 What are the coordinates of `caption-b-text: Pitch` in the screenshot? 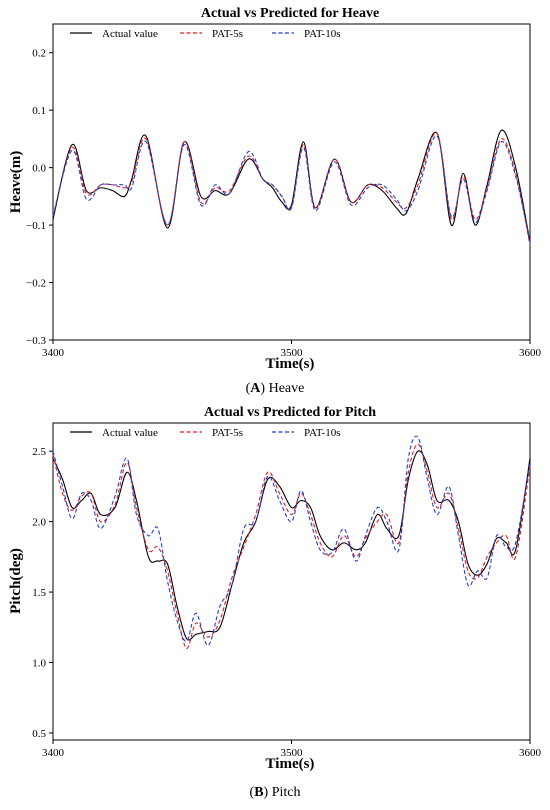 It's located at (286, 792).